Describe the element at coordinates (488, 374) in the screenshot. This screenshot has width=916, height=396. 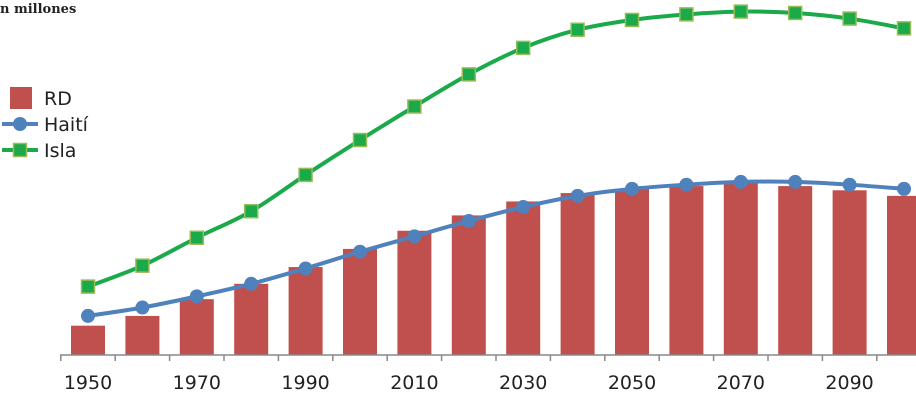
I see `x-axis: 1950 1970 1990 2010 2030 2050 2070 2090` at that location.